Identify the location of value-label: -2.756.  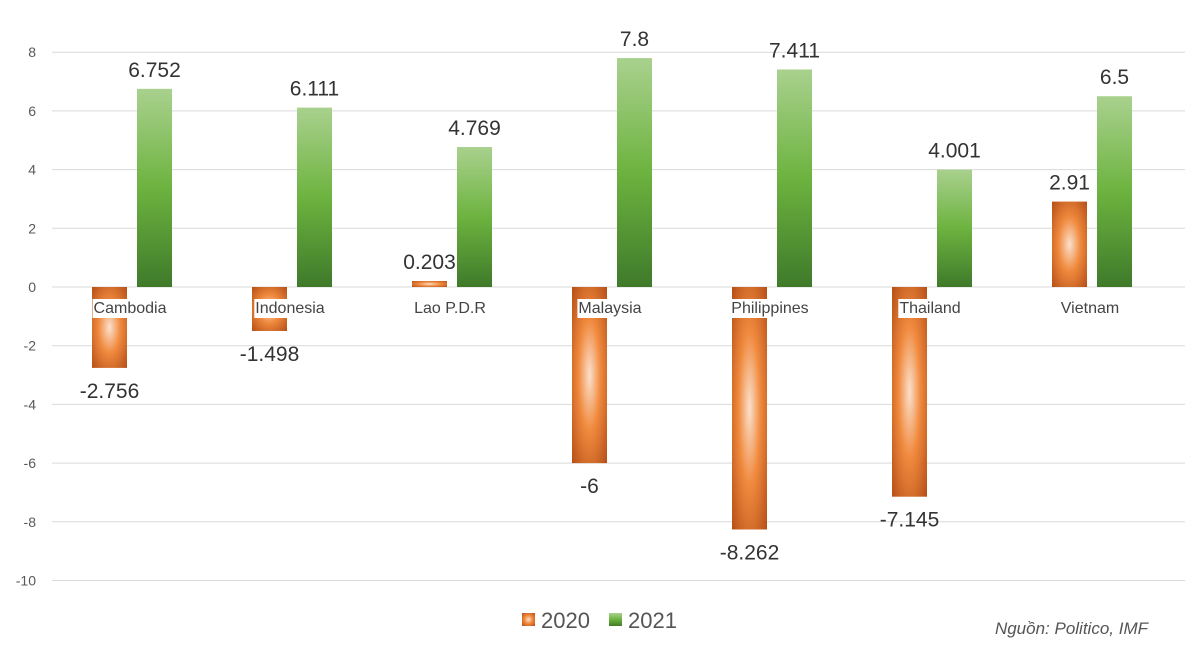
(110, 391).